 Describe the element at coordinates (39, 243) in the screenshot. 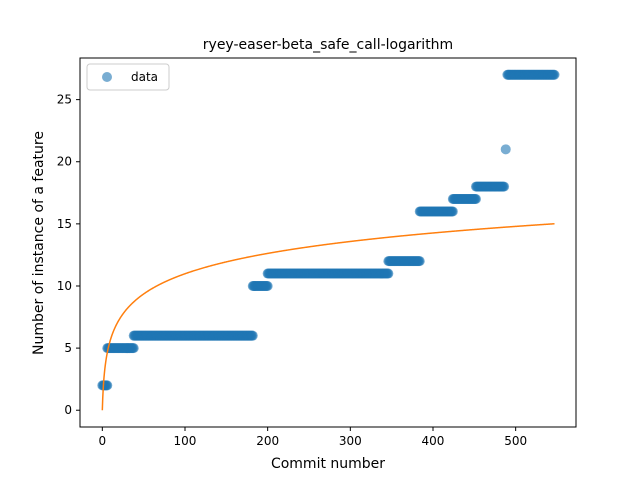

I see `y-axis-label: Number of instance of a feature` at that location.